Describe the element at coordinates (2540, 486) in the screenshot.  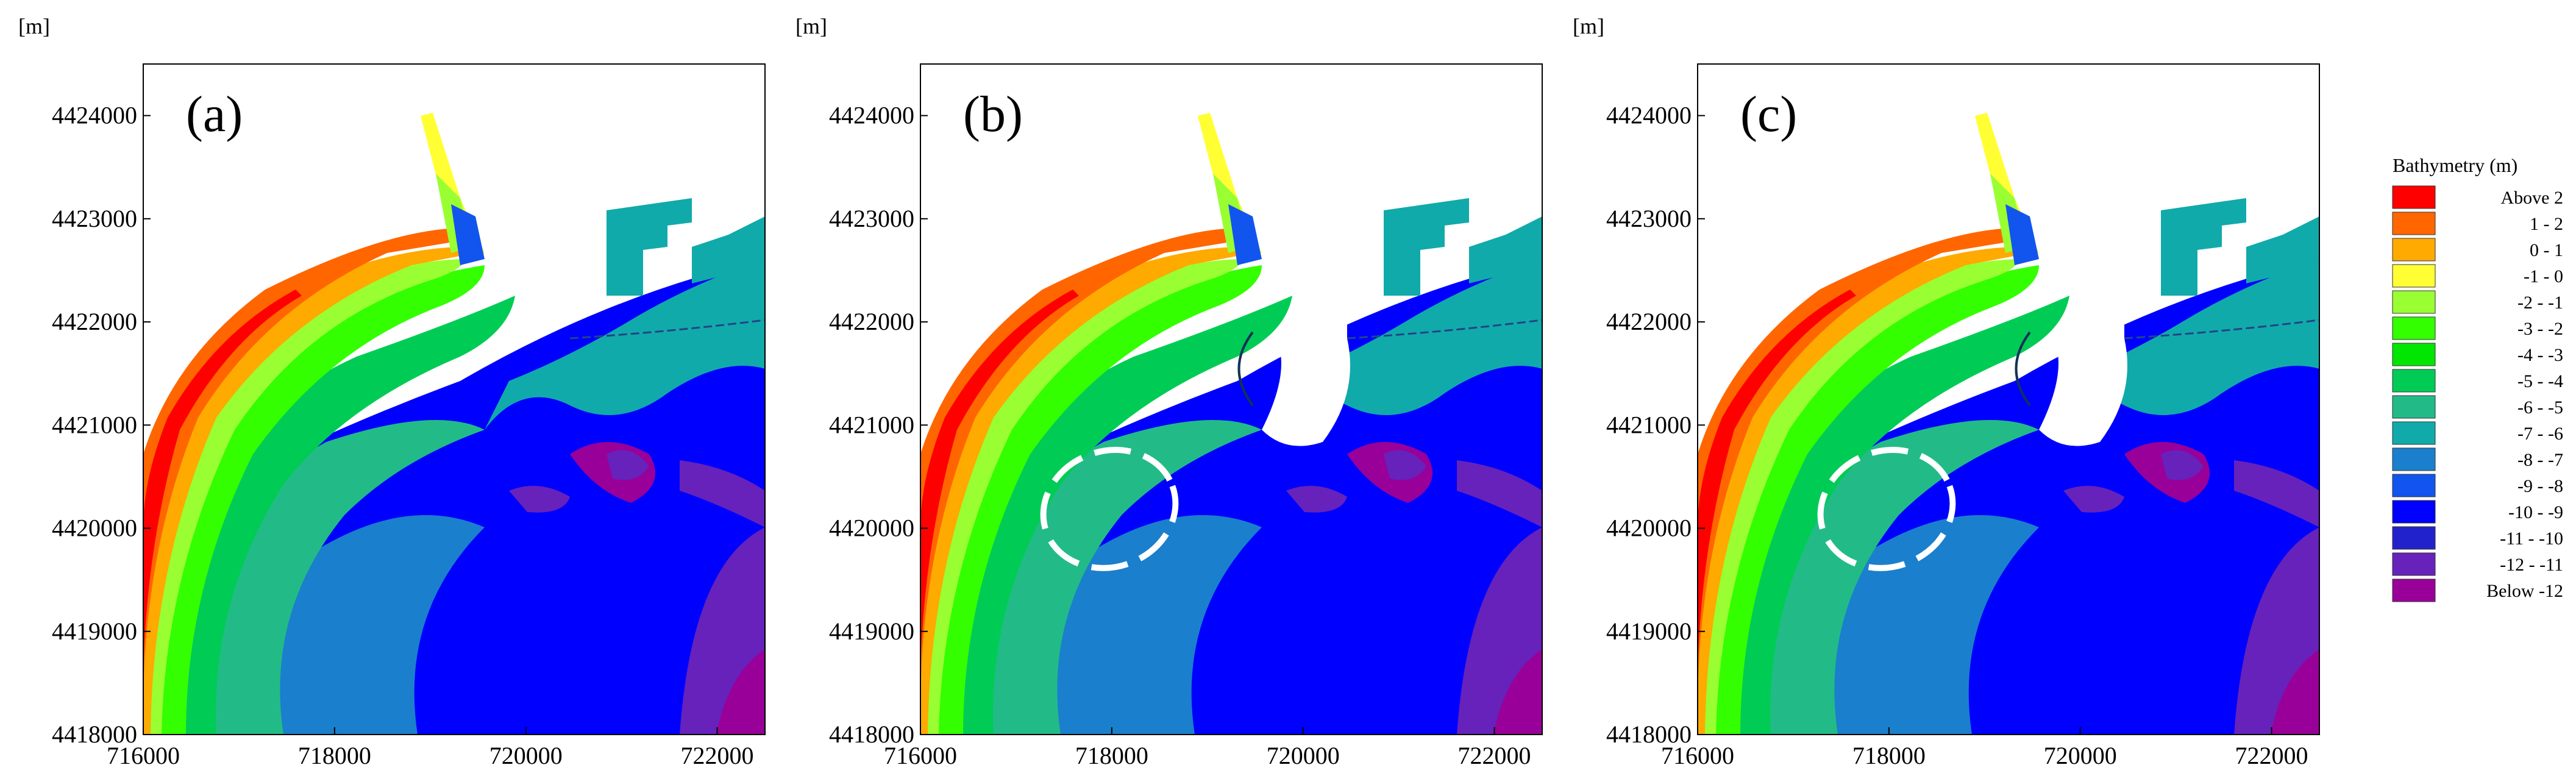
I see `legend-label: -9 - -8` at that location.